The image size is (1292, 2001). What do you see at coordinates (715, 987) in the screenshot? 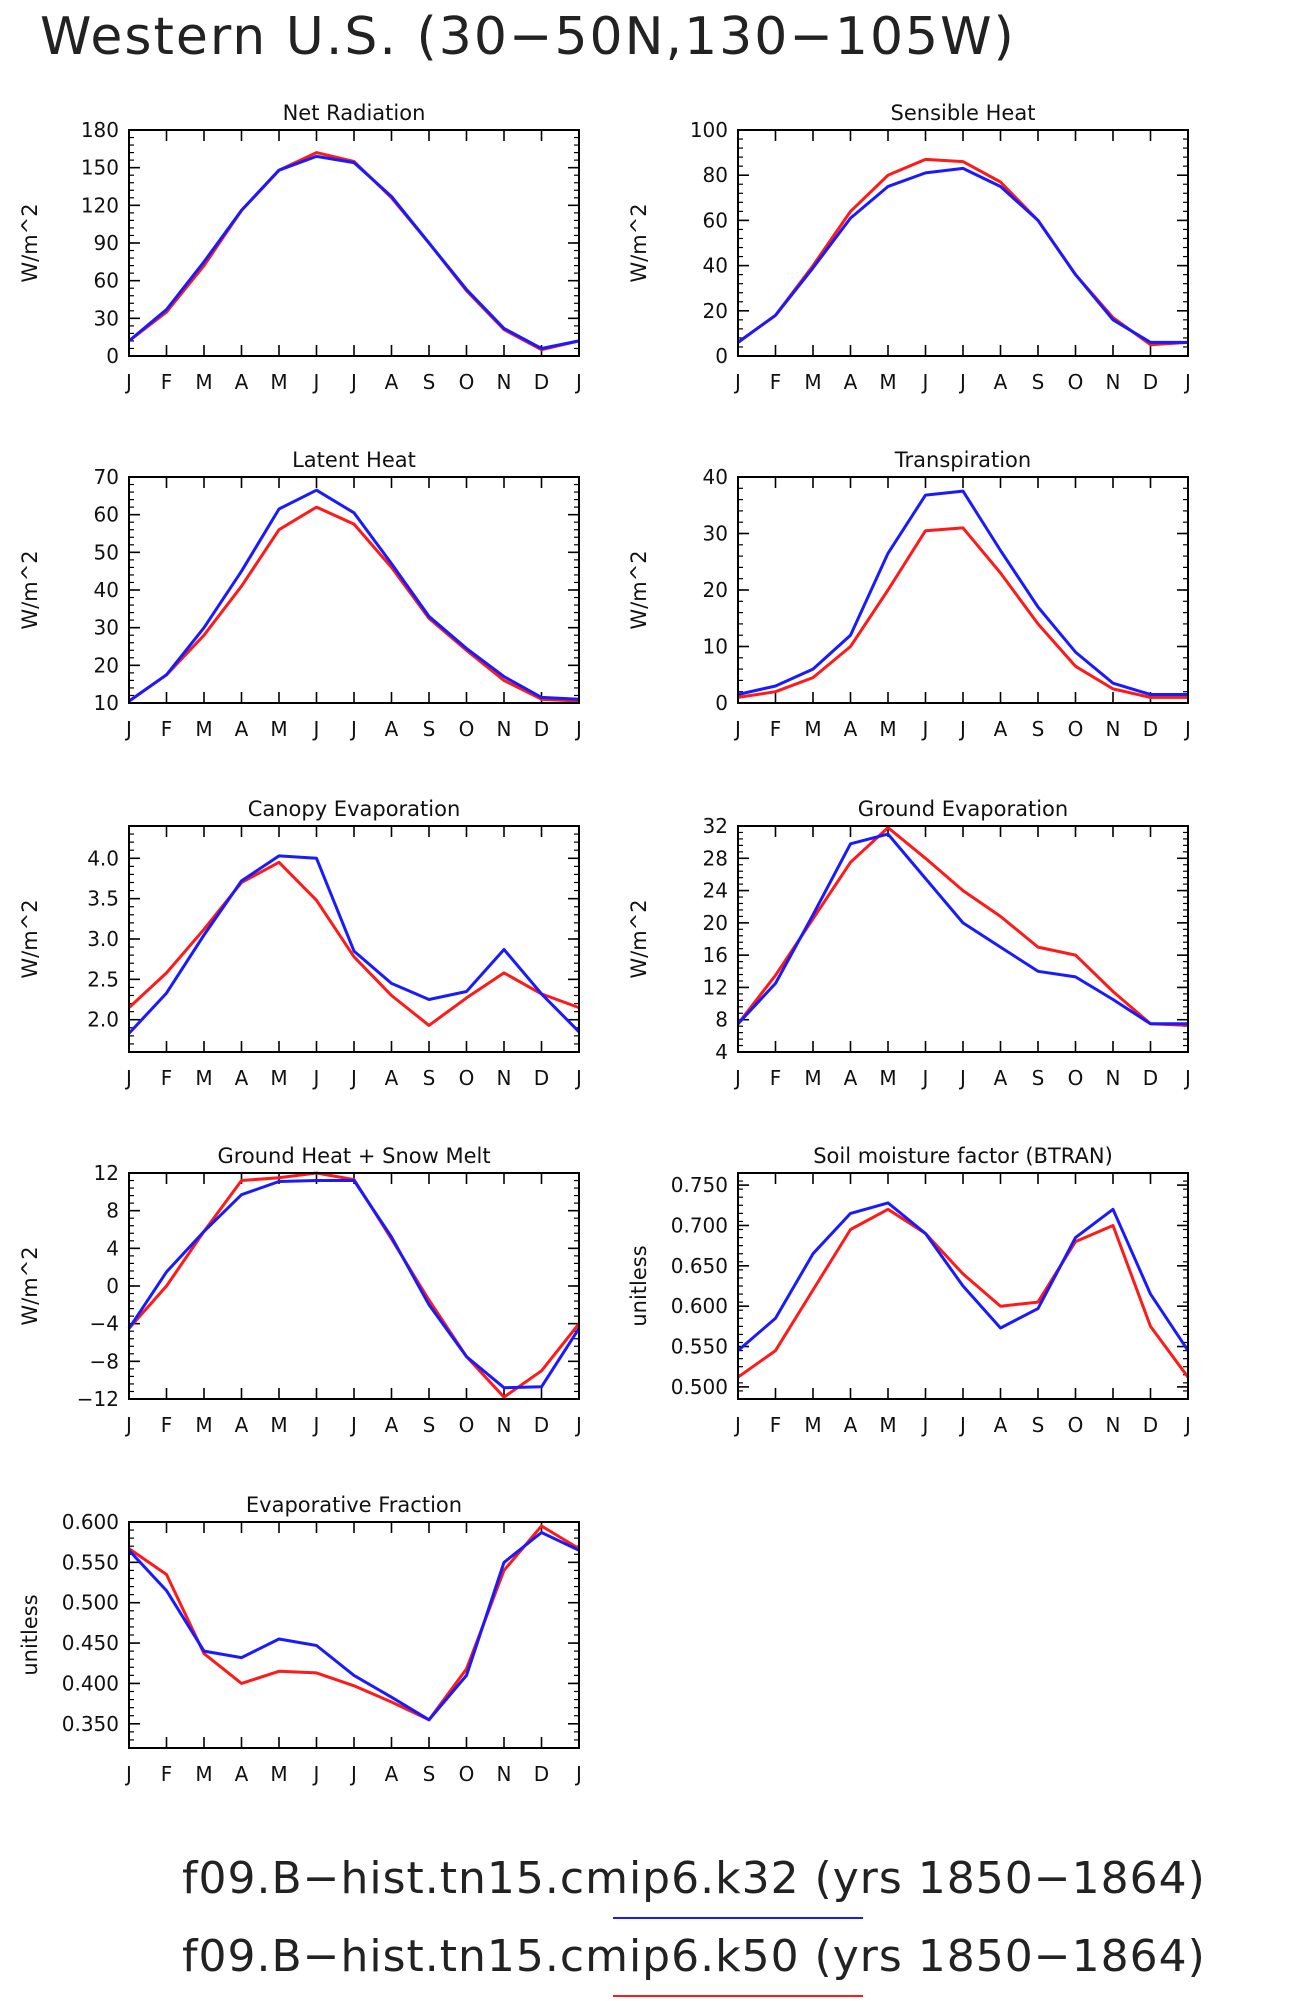
I see `y-tick-label: 12` at bounding box center [715, 987].